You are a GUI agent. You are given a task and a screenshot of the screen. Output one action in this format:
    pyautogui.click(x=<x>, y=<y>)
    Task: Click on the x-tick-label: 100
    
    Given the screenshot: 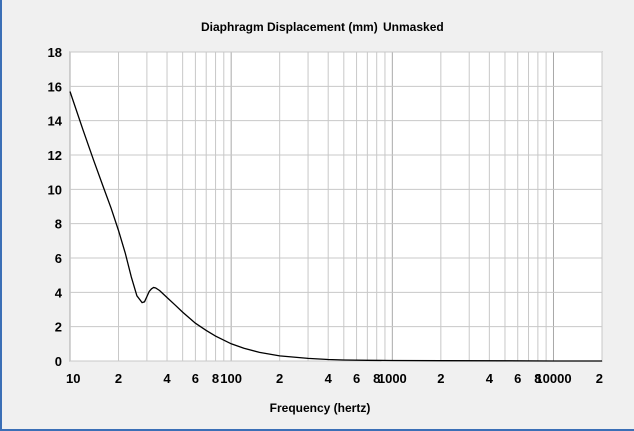 What is the action you would take?
    pyautogui.click(x=231, y=378)
    